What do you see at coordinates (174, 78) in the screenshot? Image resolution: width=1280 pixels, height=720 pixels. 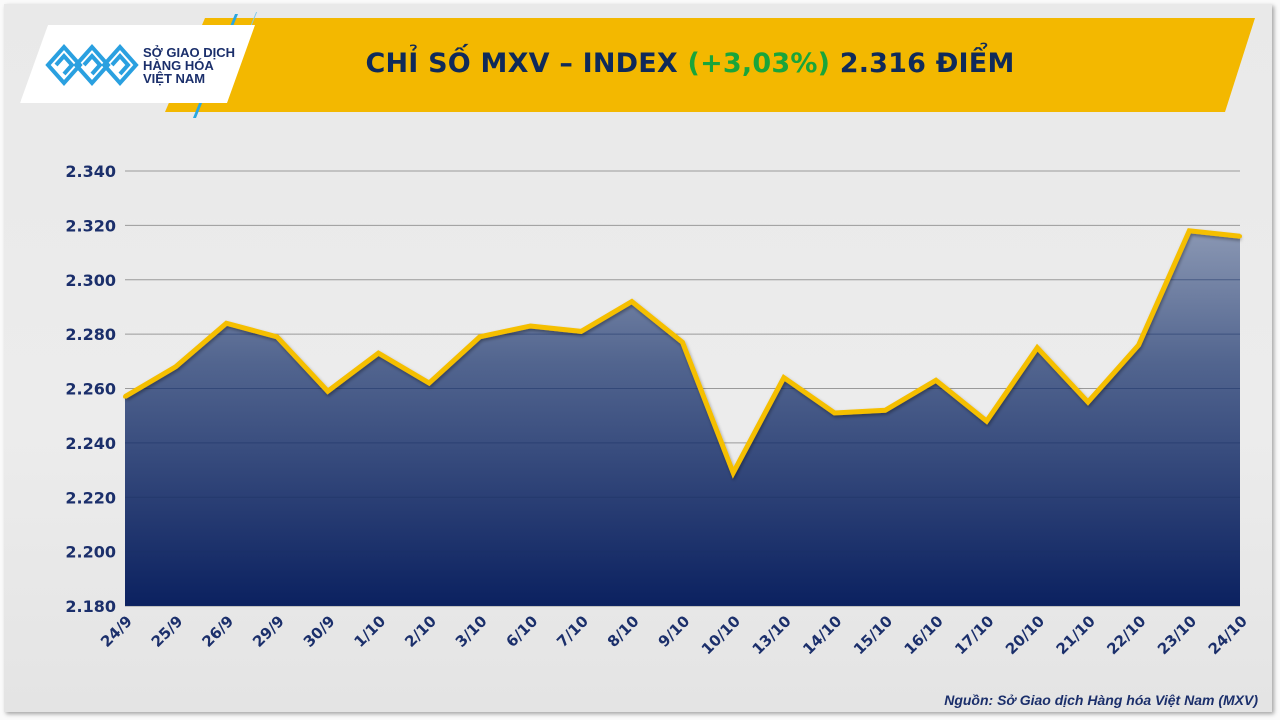 I see `logo-line: VIỆT NAM` at bounding box center [174, 78].